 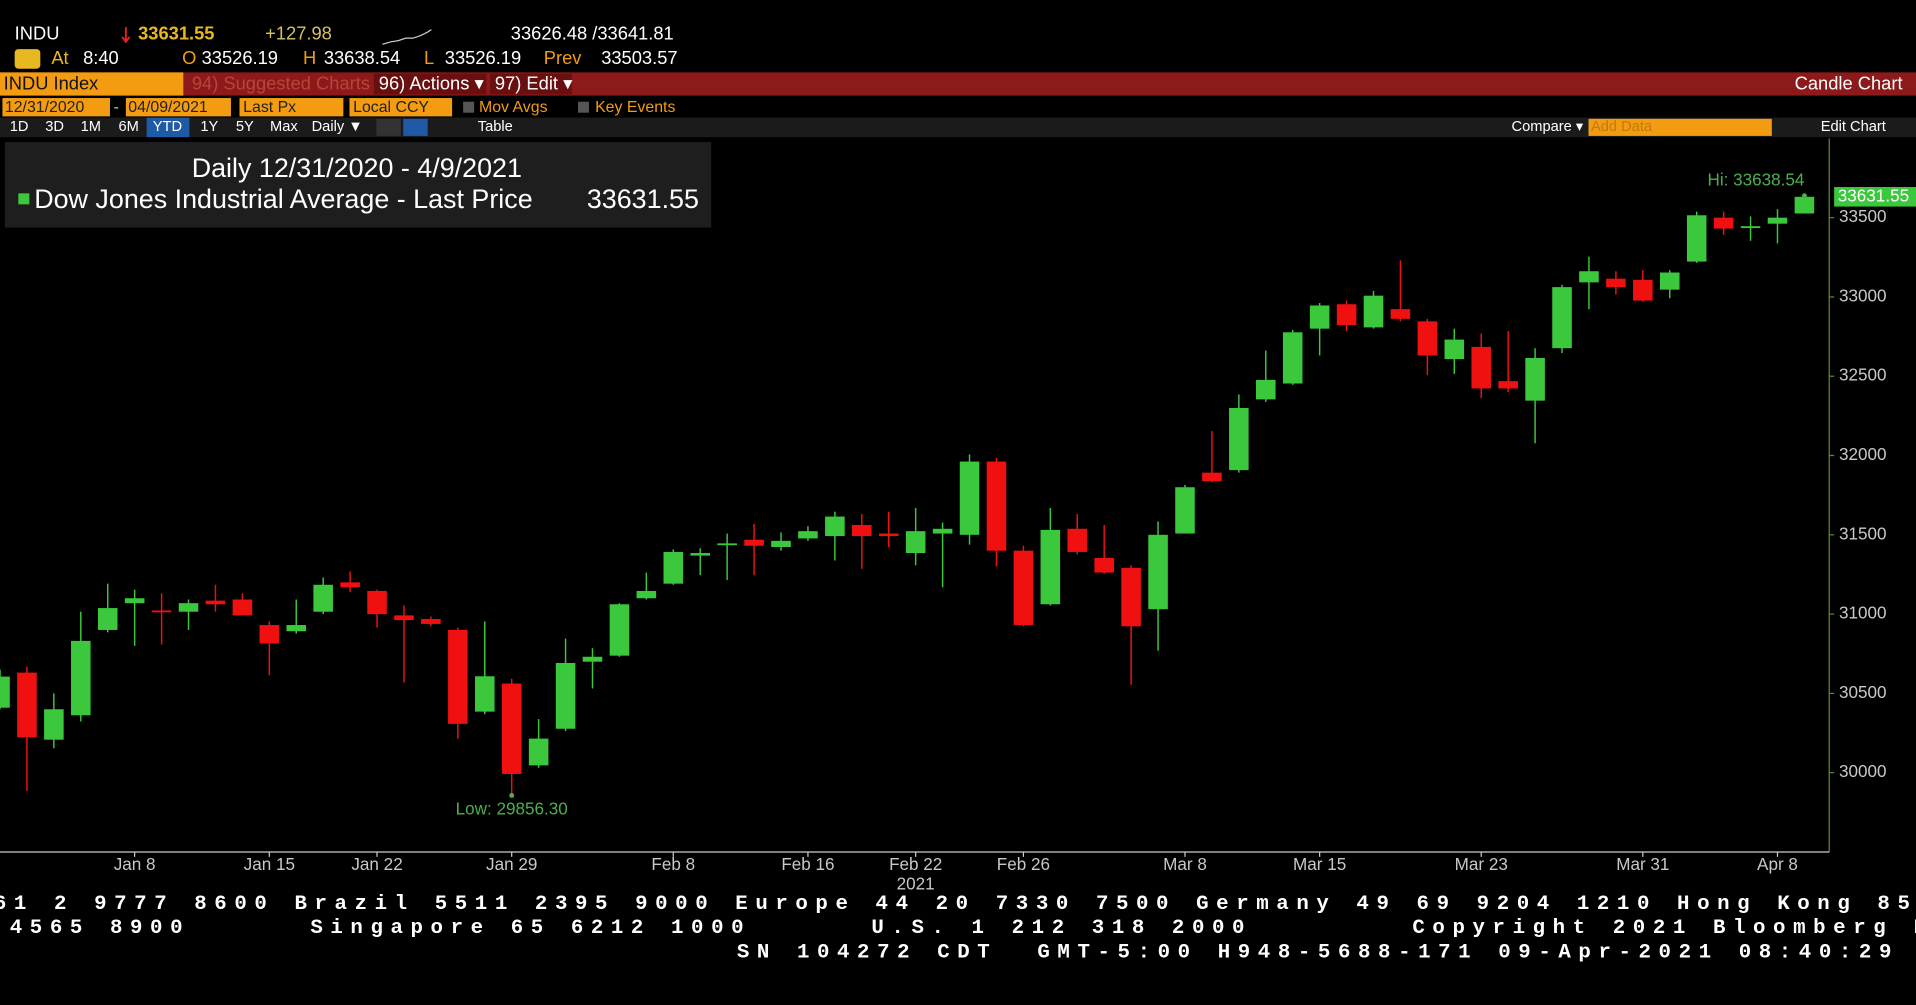 I want to click on range-button: 1M, so click(x=91, y=127).